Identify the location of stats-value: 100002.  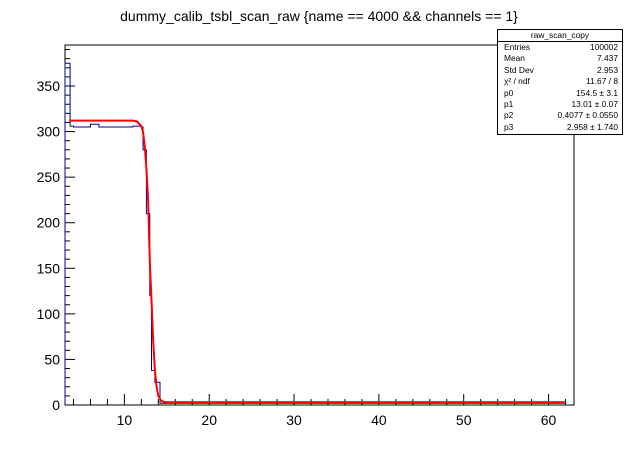
(604, 47).